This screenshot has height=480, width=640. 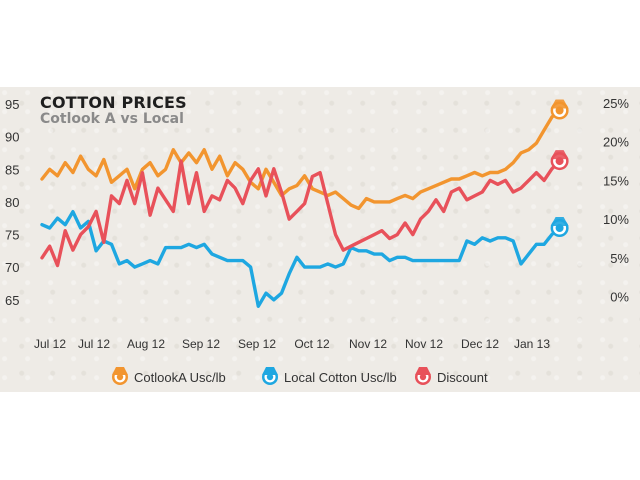 What do you see at coordinates (12, 104) in the screenshot?
I see `left-tick-label: 95` at bounding box center [12, 104].